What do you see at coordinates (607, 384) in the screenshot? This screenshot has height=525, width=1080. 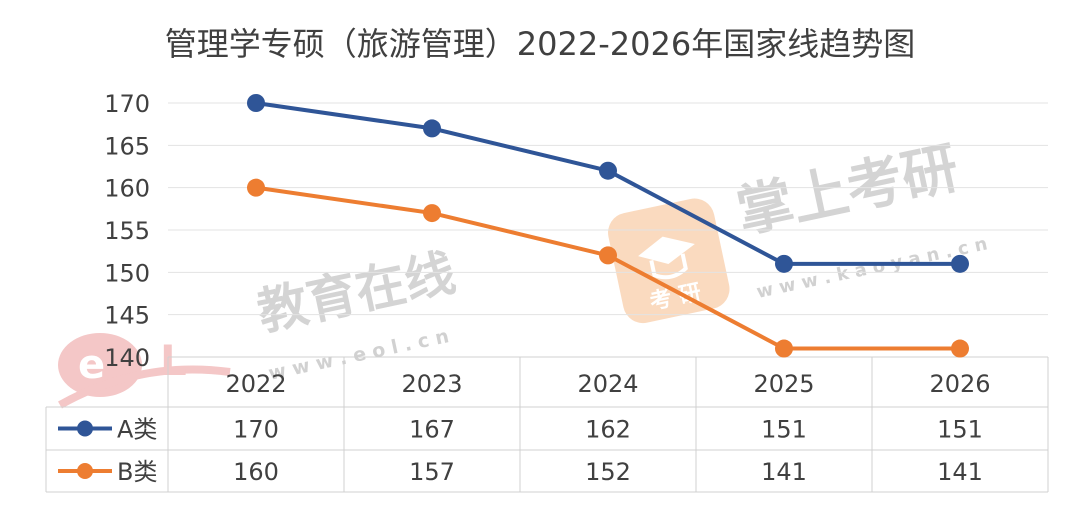 I see `x-category-label: 2024` at bounding box center [607, 384].